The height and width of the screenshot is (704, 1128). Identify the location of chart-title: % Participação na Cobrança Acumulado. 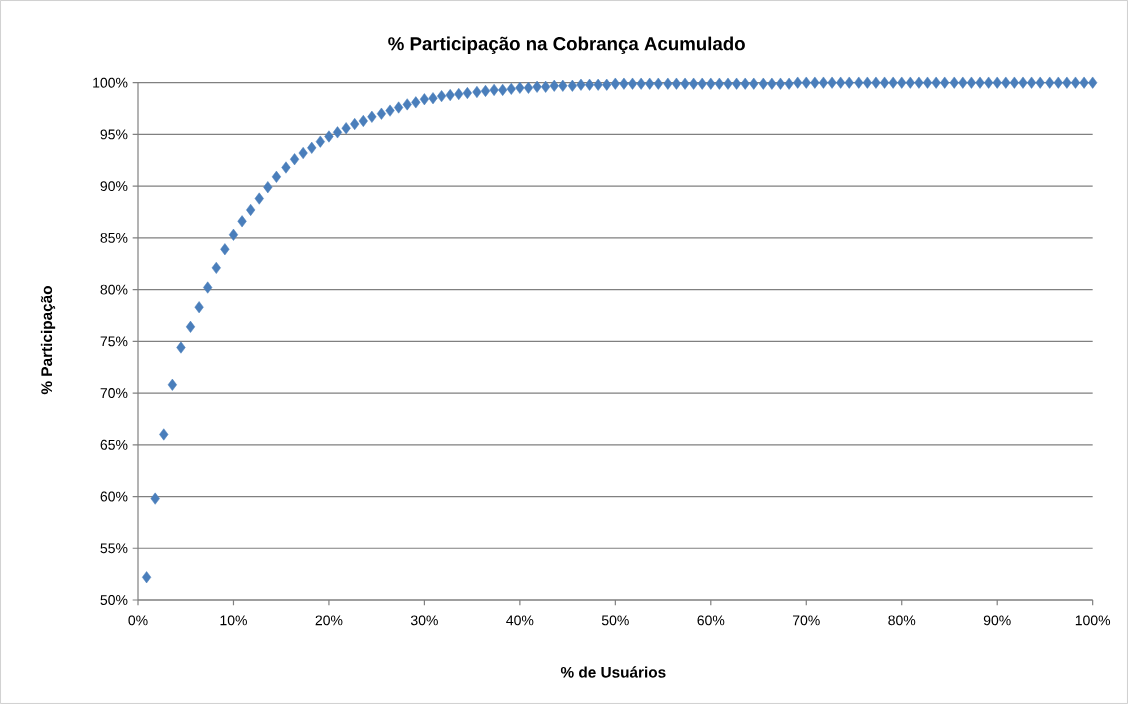
(566, 45).